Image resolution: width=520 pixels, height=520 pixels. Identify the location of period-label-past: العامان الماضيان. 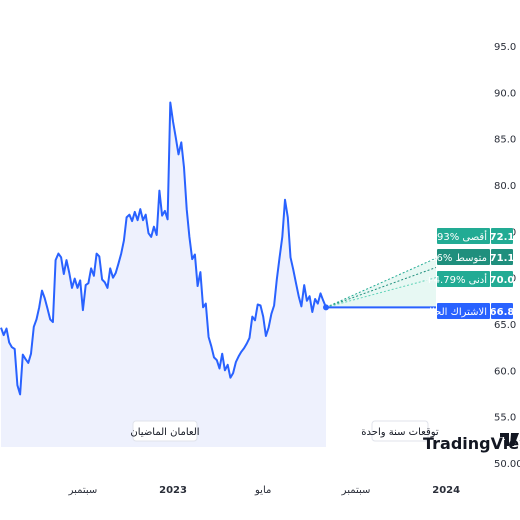
(165, 431).